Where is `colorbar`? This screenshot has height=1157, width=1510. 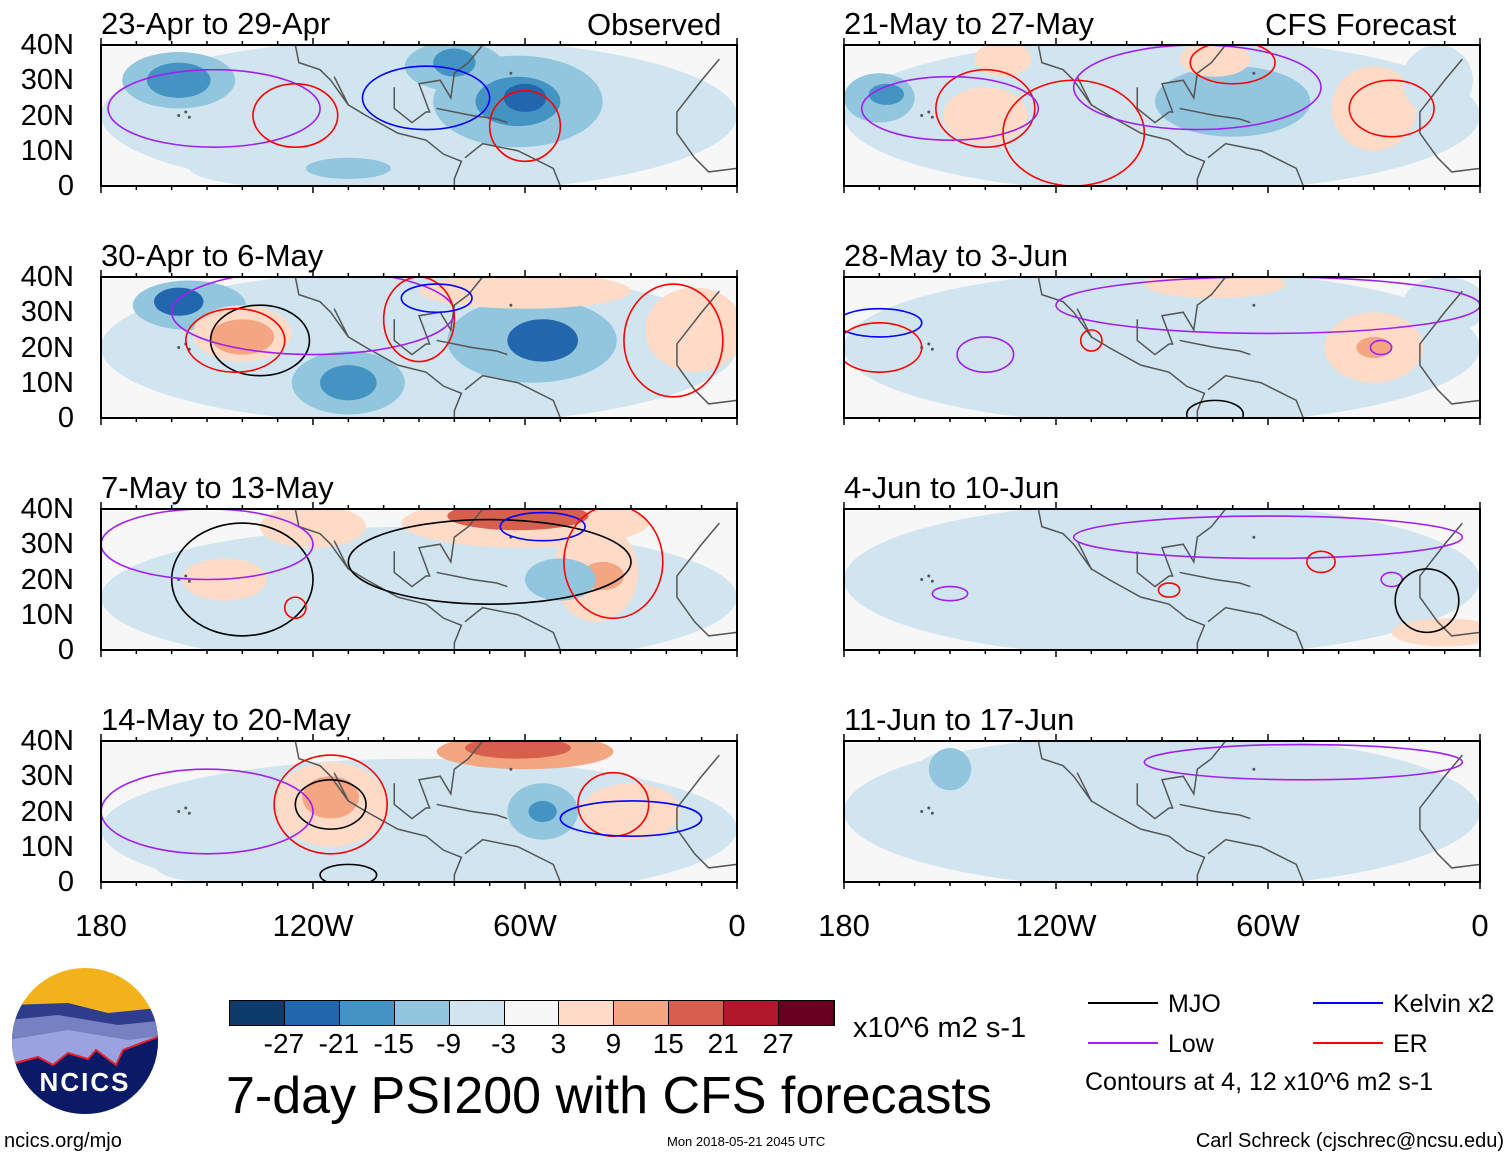
colorbar is located at coordinates (532, 1013).